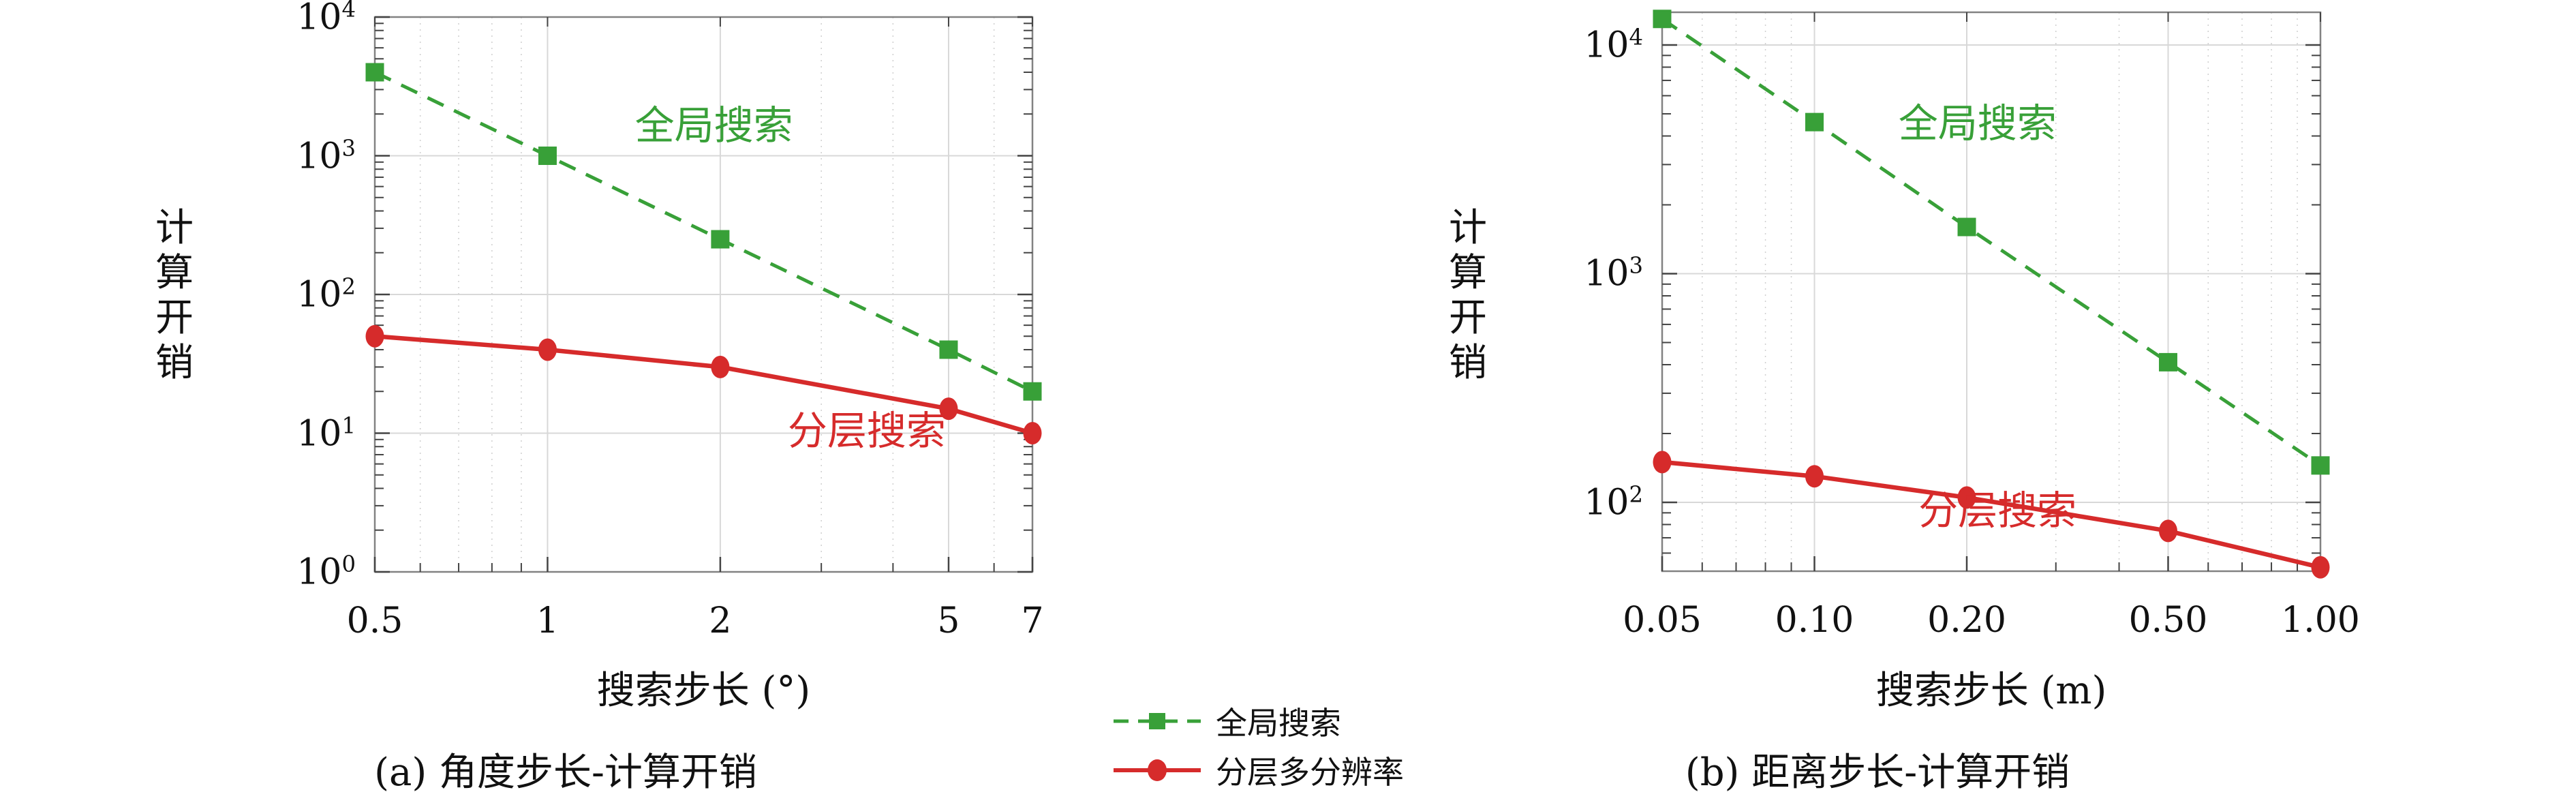 The image size is (2576, 805). What do you see at coordinates (1157, 721) in the screenshot?
I see `legend-swatch-dashed-square-icon` at bounding box center [1157, 721].